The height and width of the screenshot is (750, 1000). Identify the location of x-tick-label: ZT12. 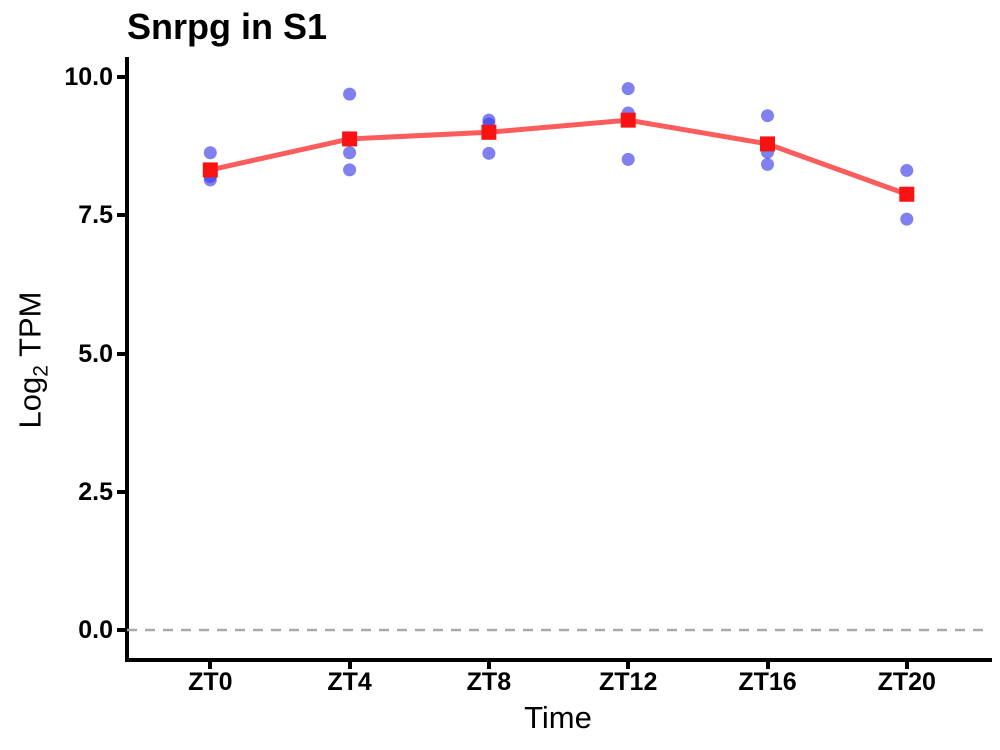
(628, 682).